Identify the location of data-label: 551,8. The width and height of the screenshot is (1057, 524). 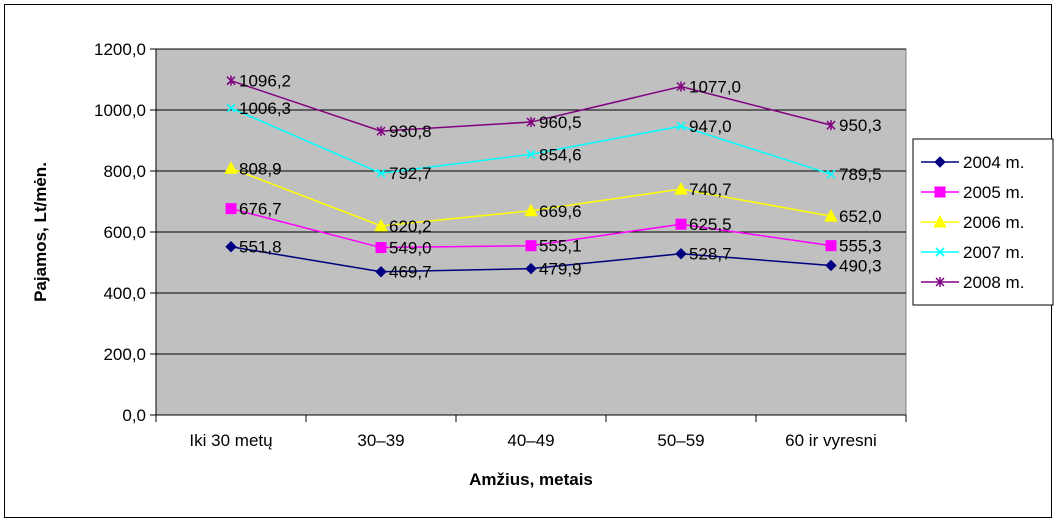
(260, 247).